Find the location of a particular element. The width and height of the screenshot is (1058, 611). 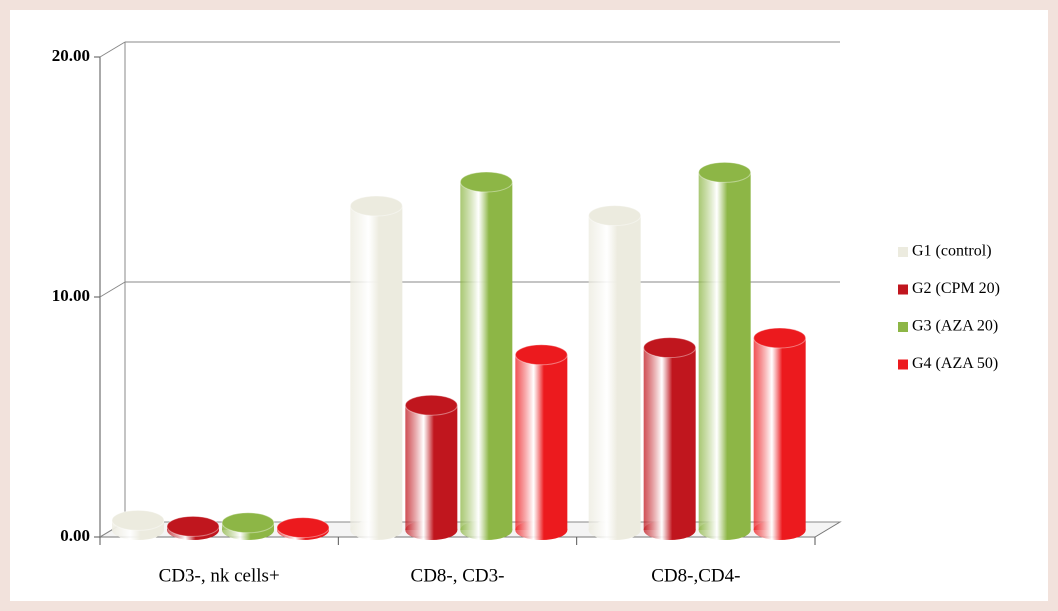

legend-label: G4 (AZA 50) is located at coordinates (955, 363).